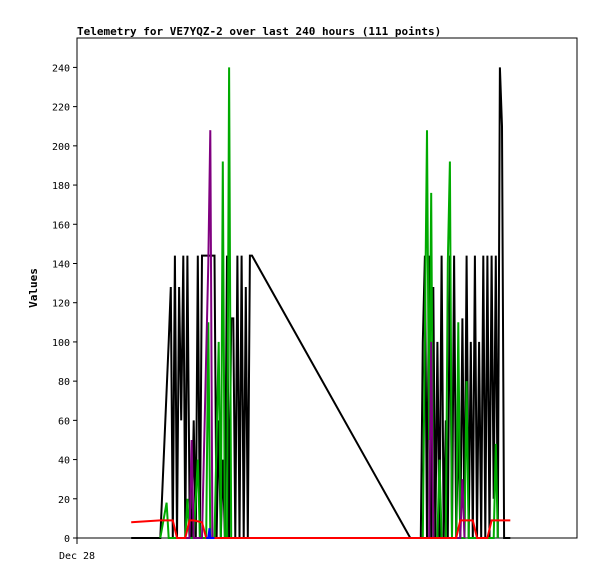 The width and height of the screenshot is (597, 579). What do you see at coordinates (64, 500) in the screenshot?
I see `y-tick-label: 20` at bounding box center [64, 500].